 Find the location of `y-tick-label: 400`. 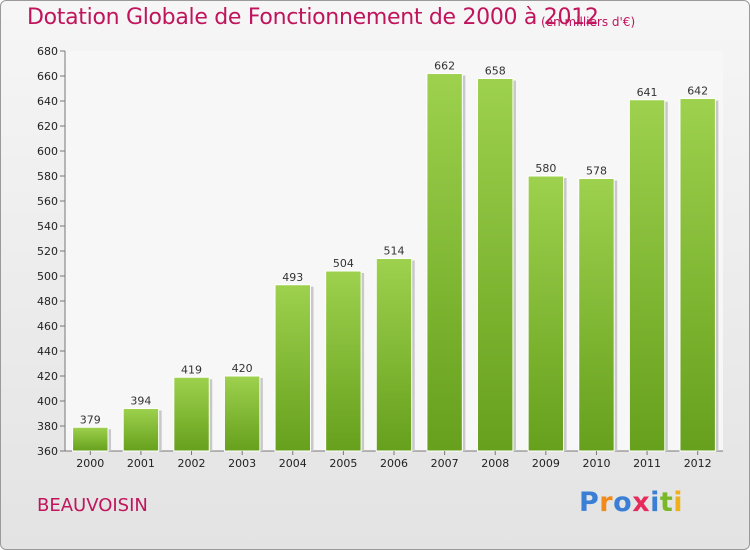

y-tick-label: 400 is located at coordinates (47, 401).